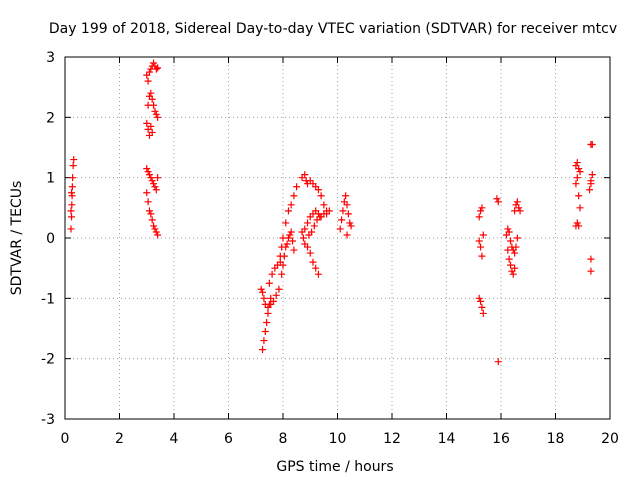  Describe the element at coordinates (48, 420) in the screenshot. I see `y-tick-label: -3` at that location.